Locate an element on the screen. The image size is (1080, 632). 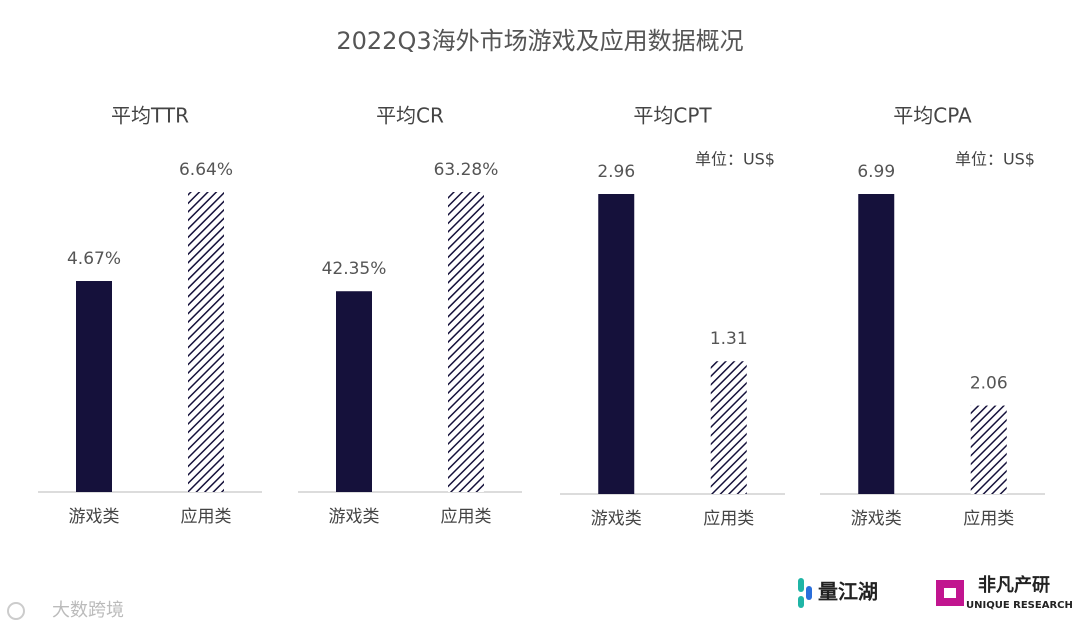
value-label: 1.31 is located at coordinates (729, 339).